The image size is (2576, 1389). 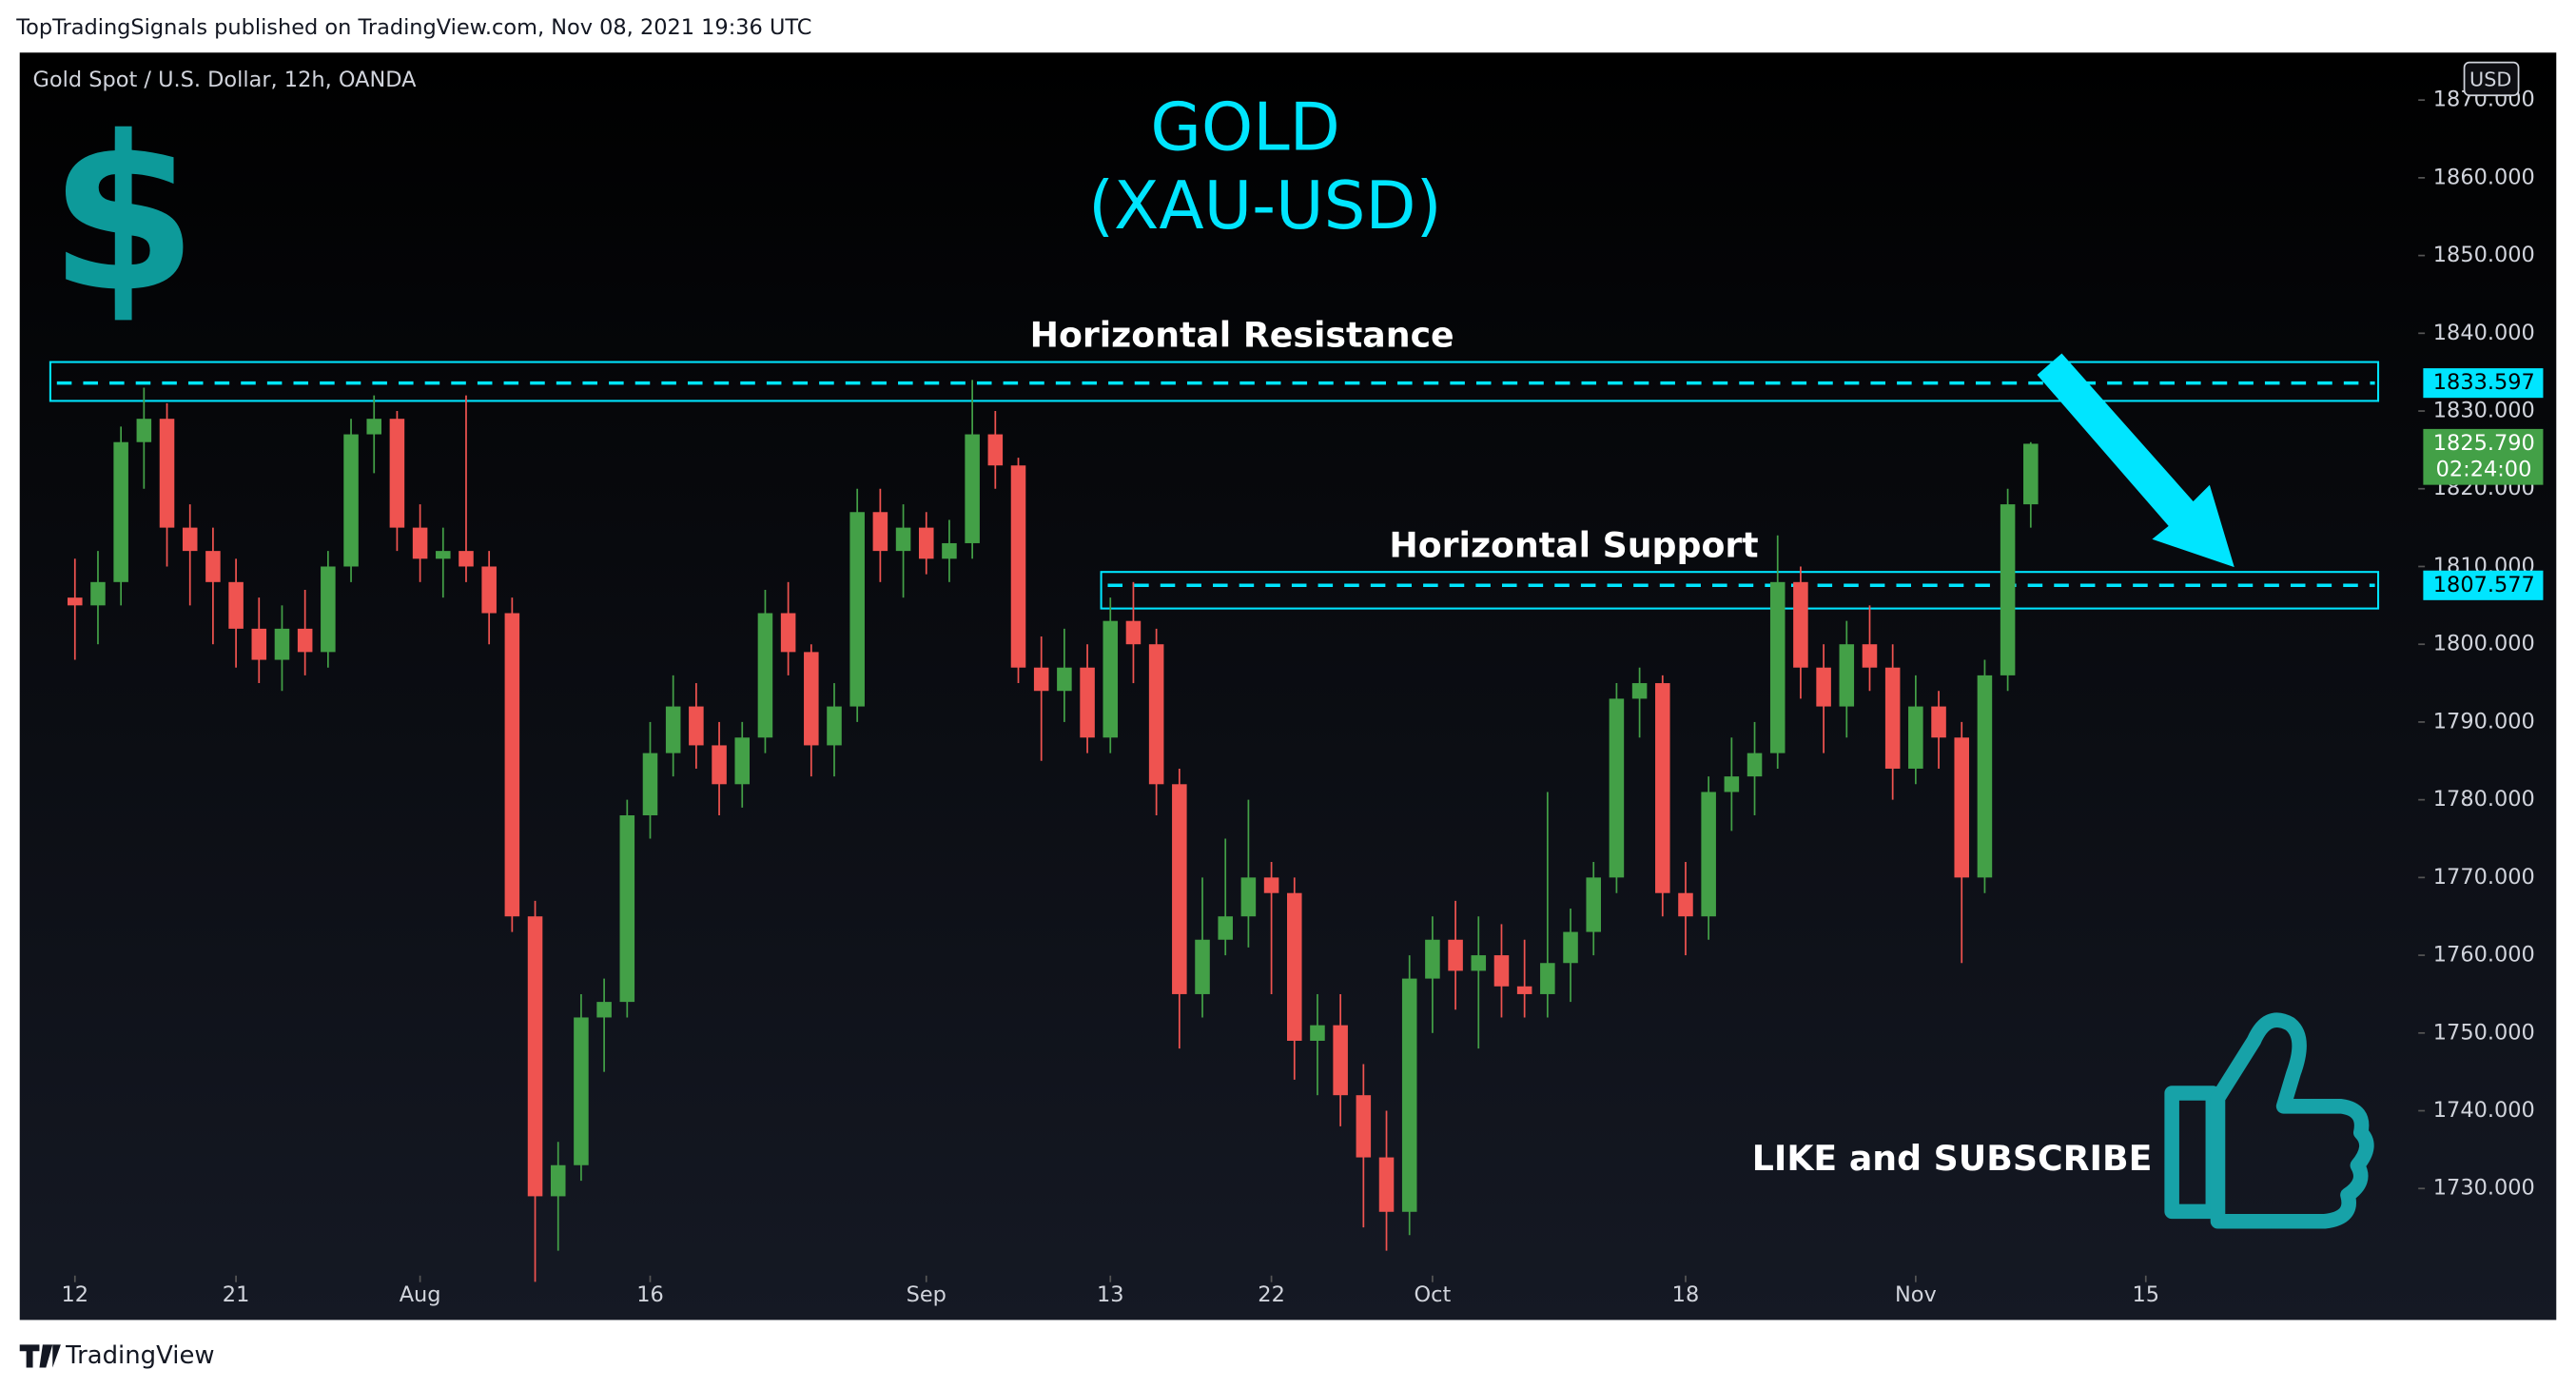 What do you see at coordinates (2484, 877) in the screenshot?
I see `y-tick-label: 1770.000` at bounding box center [2484, 877].